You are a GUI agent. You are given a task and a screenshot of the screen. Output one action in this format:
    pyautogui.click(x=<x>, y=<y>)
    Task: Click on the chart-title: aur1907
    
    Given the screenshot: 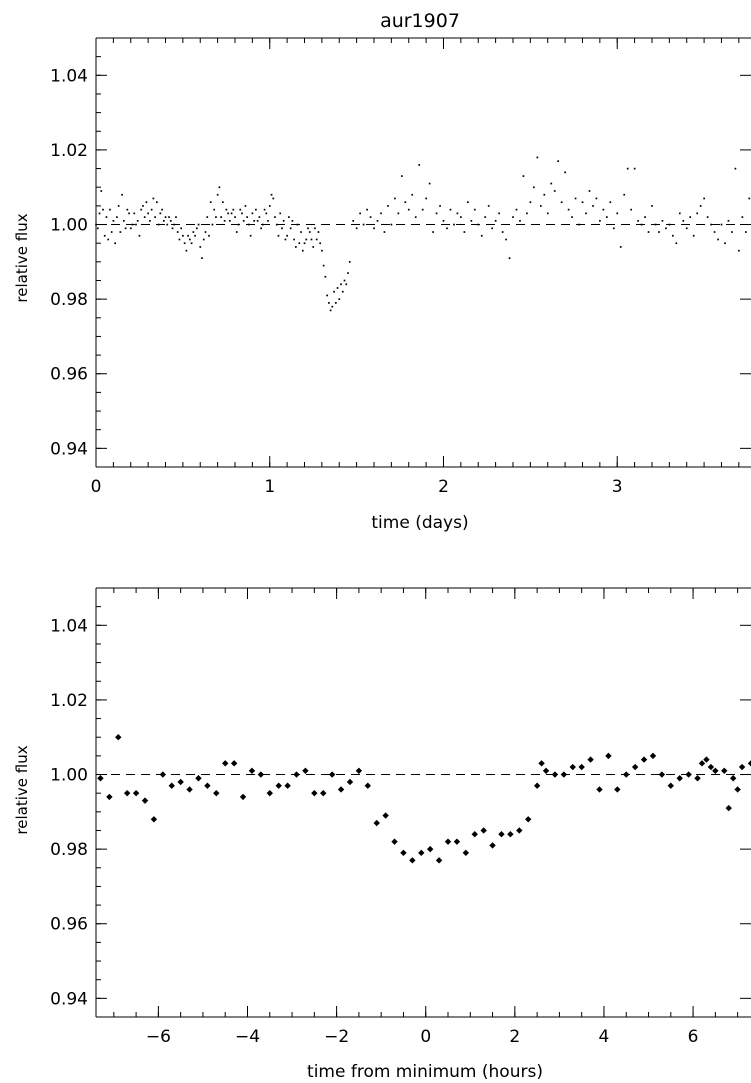 What is the action you would take?
    pyautogui.click(x=420, y=21)
    